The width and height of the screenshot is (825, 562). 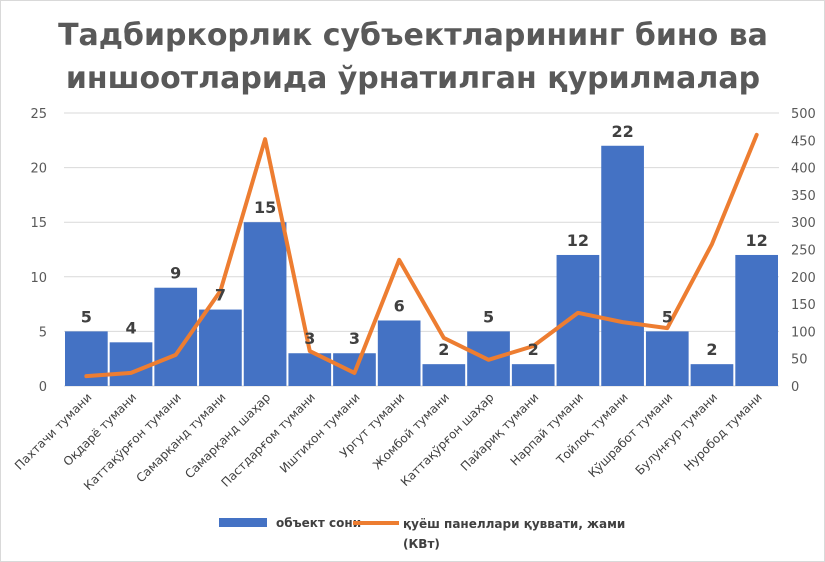 What do you see at coordinates (622, 131) in the screenshot?
I see `bar-data-label: 22` at bounding box center [622, 131].